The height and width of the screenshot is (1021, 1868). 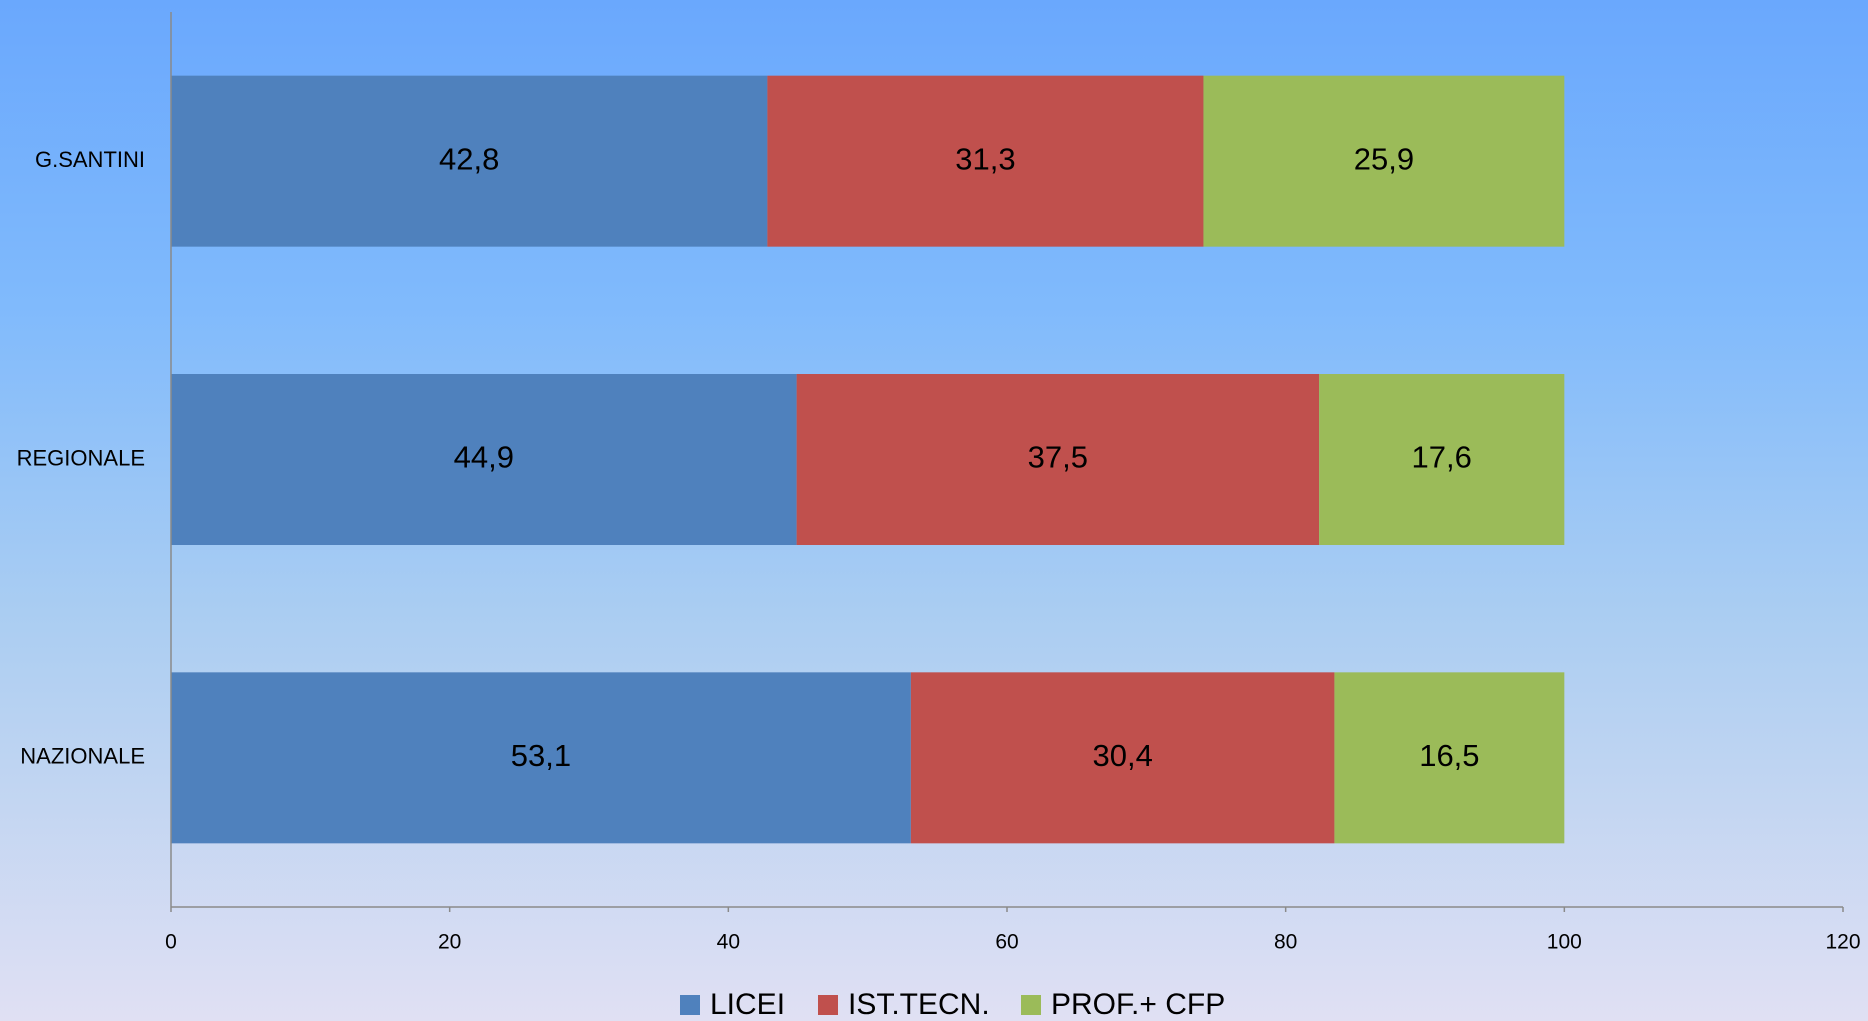 I want to click on data-label: 53,1, so click(x=541, y=755).